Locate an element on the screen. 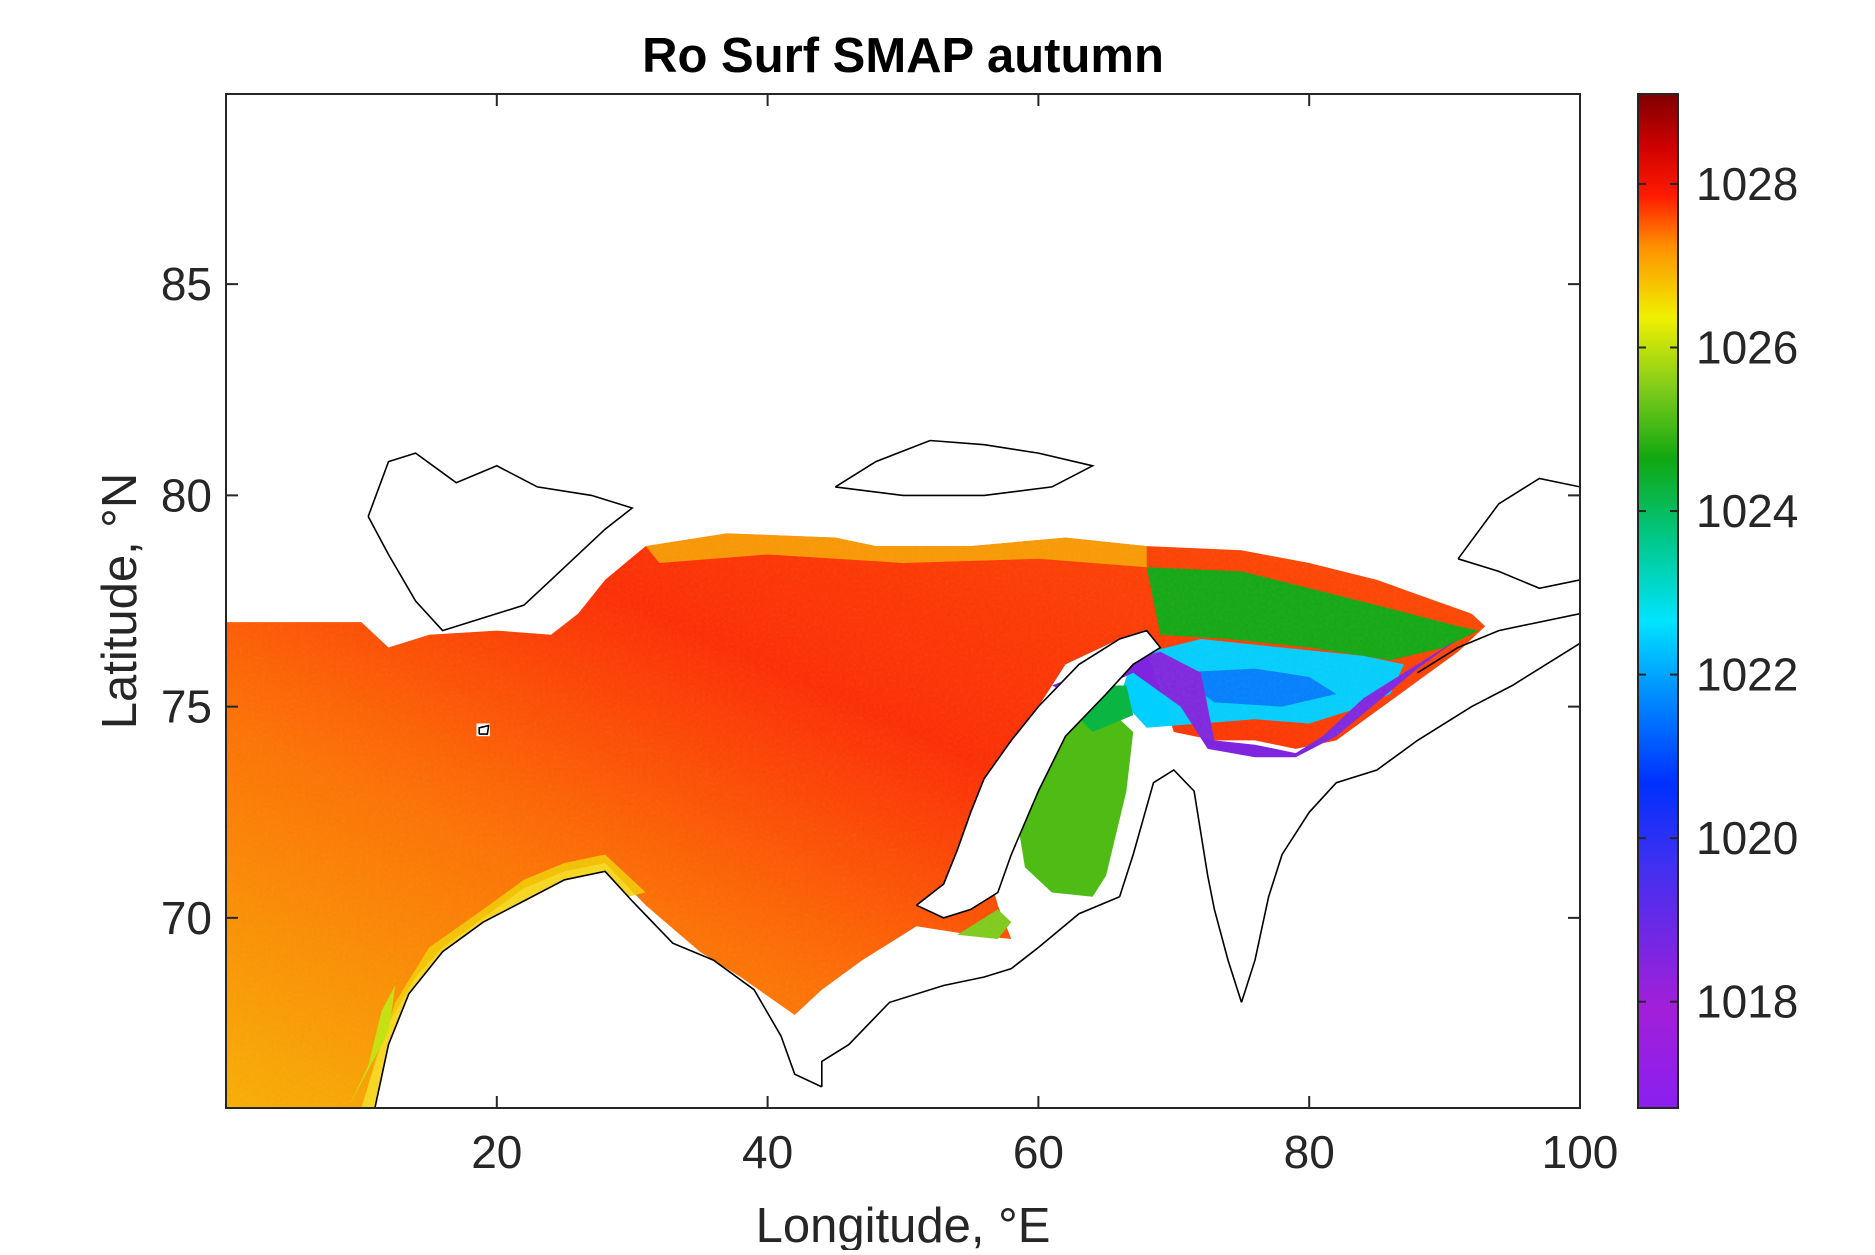 The image size is (1875, 1255). colorbar-tick-label: 1022 is located at coordinates (1747, 675).